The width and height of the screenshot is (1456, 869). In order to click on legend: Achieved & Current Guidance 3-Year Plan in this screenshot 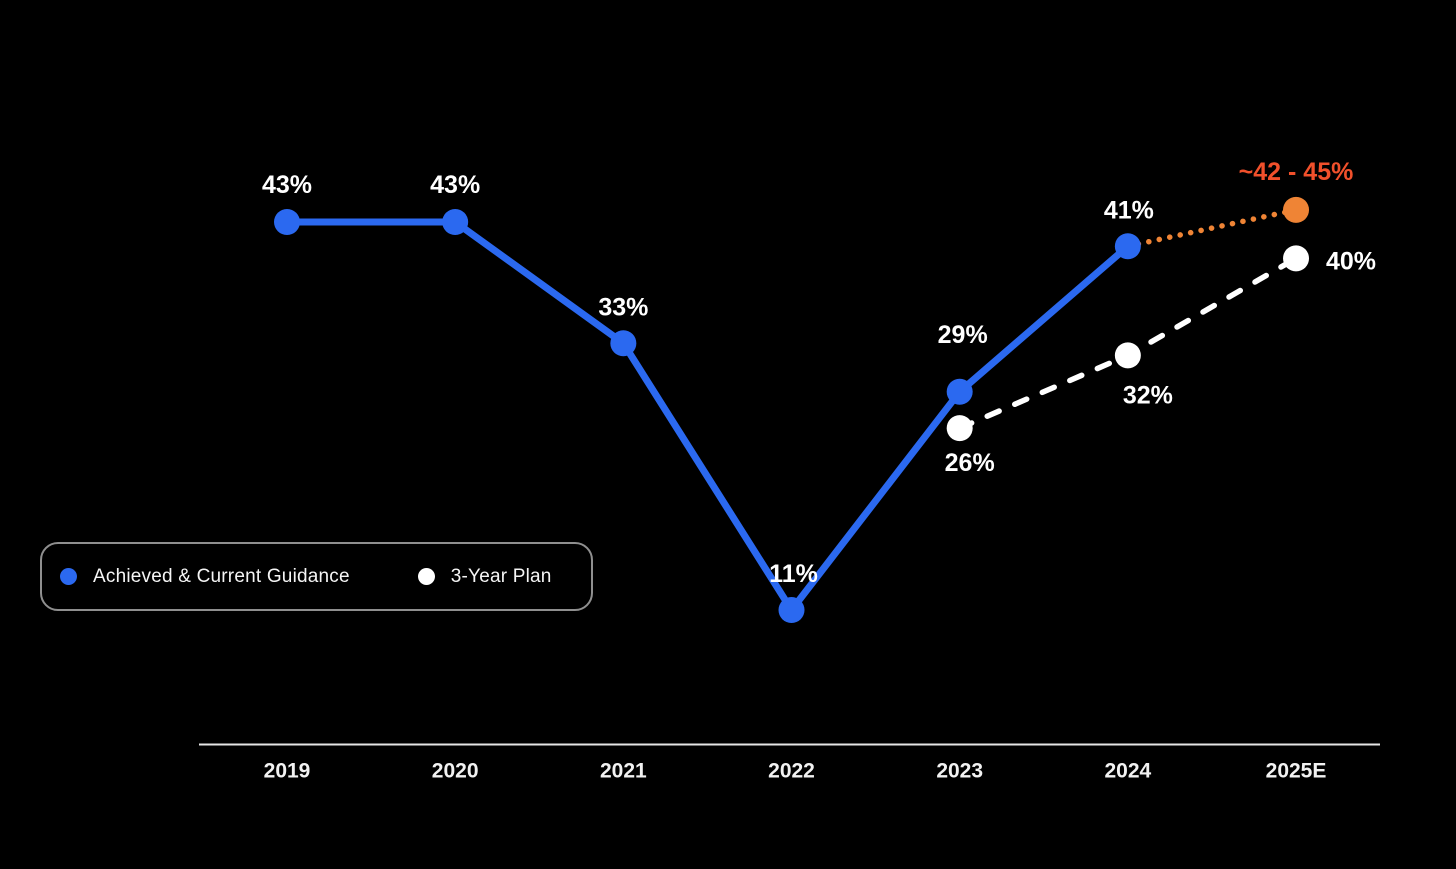, I will do `click(316, 576)`.